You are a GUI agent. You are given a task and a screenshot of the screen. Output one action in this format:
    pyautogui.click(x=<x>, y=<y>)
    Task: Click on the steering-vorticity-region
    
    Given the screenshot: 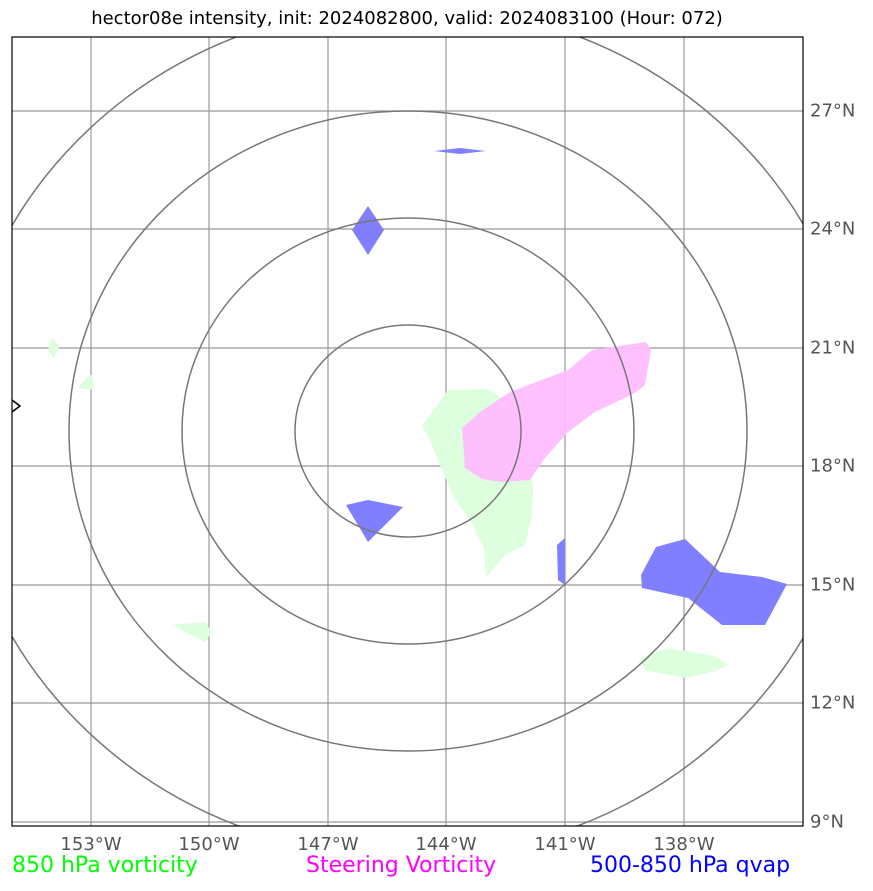 What is the action you would take?
    pyautogui.click(x=556, y=412)
    